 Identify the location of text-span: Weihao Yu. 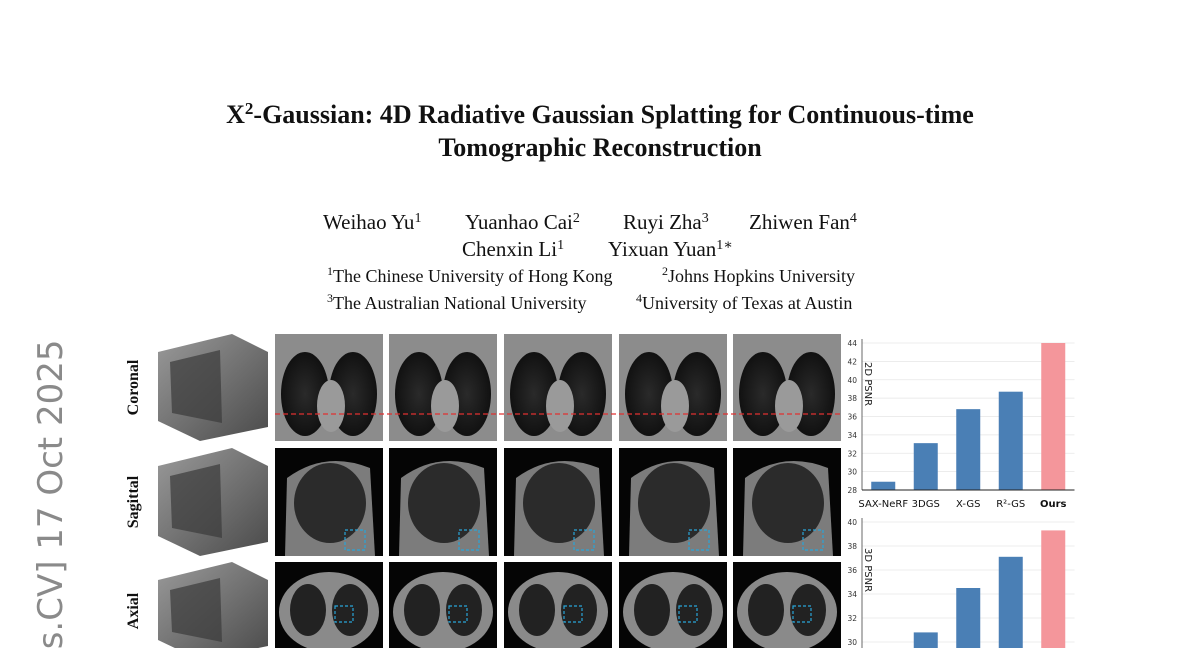
(369, 222).